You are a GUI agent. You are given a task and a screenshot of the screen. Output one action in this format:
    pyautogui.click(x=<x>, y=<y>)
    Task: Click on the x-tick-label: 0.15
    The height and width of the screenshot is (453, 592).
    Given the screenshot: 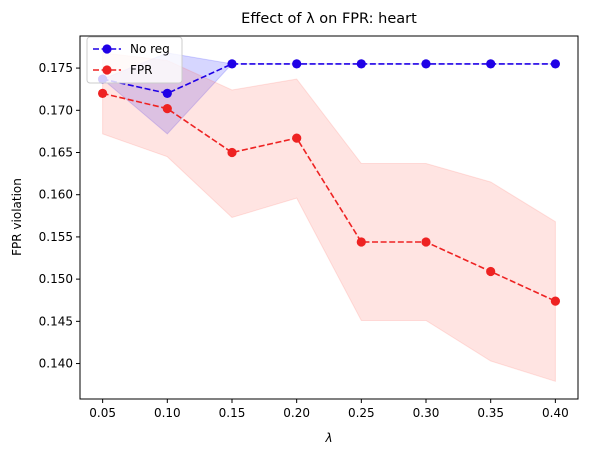 What is the action you would take?
    pyautogui.click(x=232, y=413)
    